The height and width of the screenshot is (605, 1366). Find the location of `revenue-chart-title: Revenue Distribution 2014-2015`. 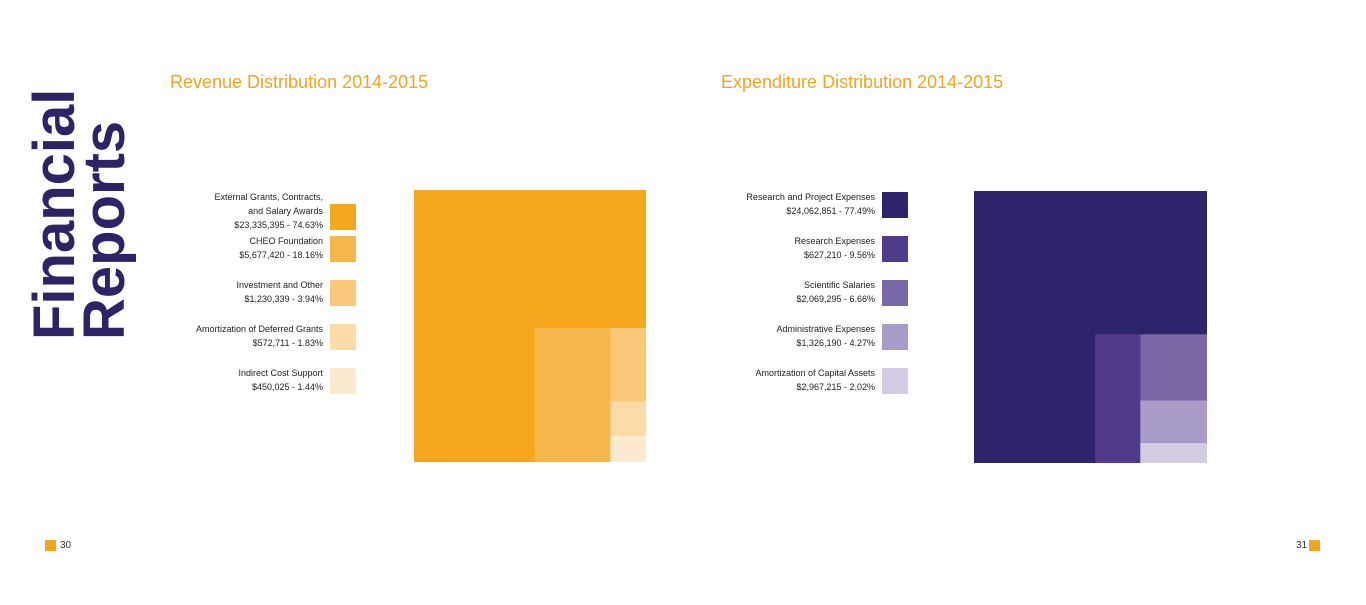

revenue-chart-title: Revenue Distribution 2014-2015 is located at coordinates (299, 82).